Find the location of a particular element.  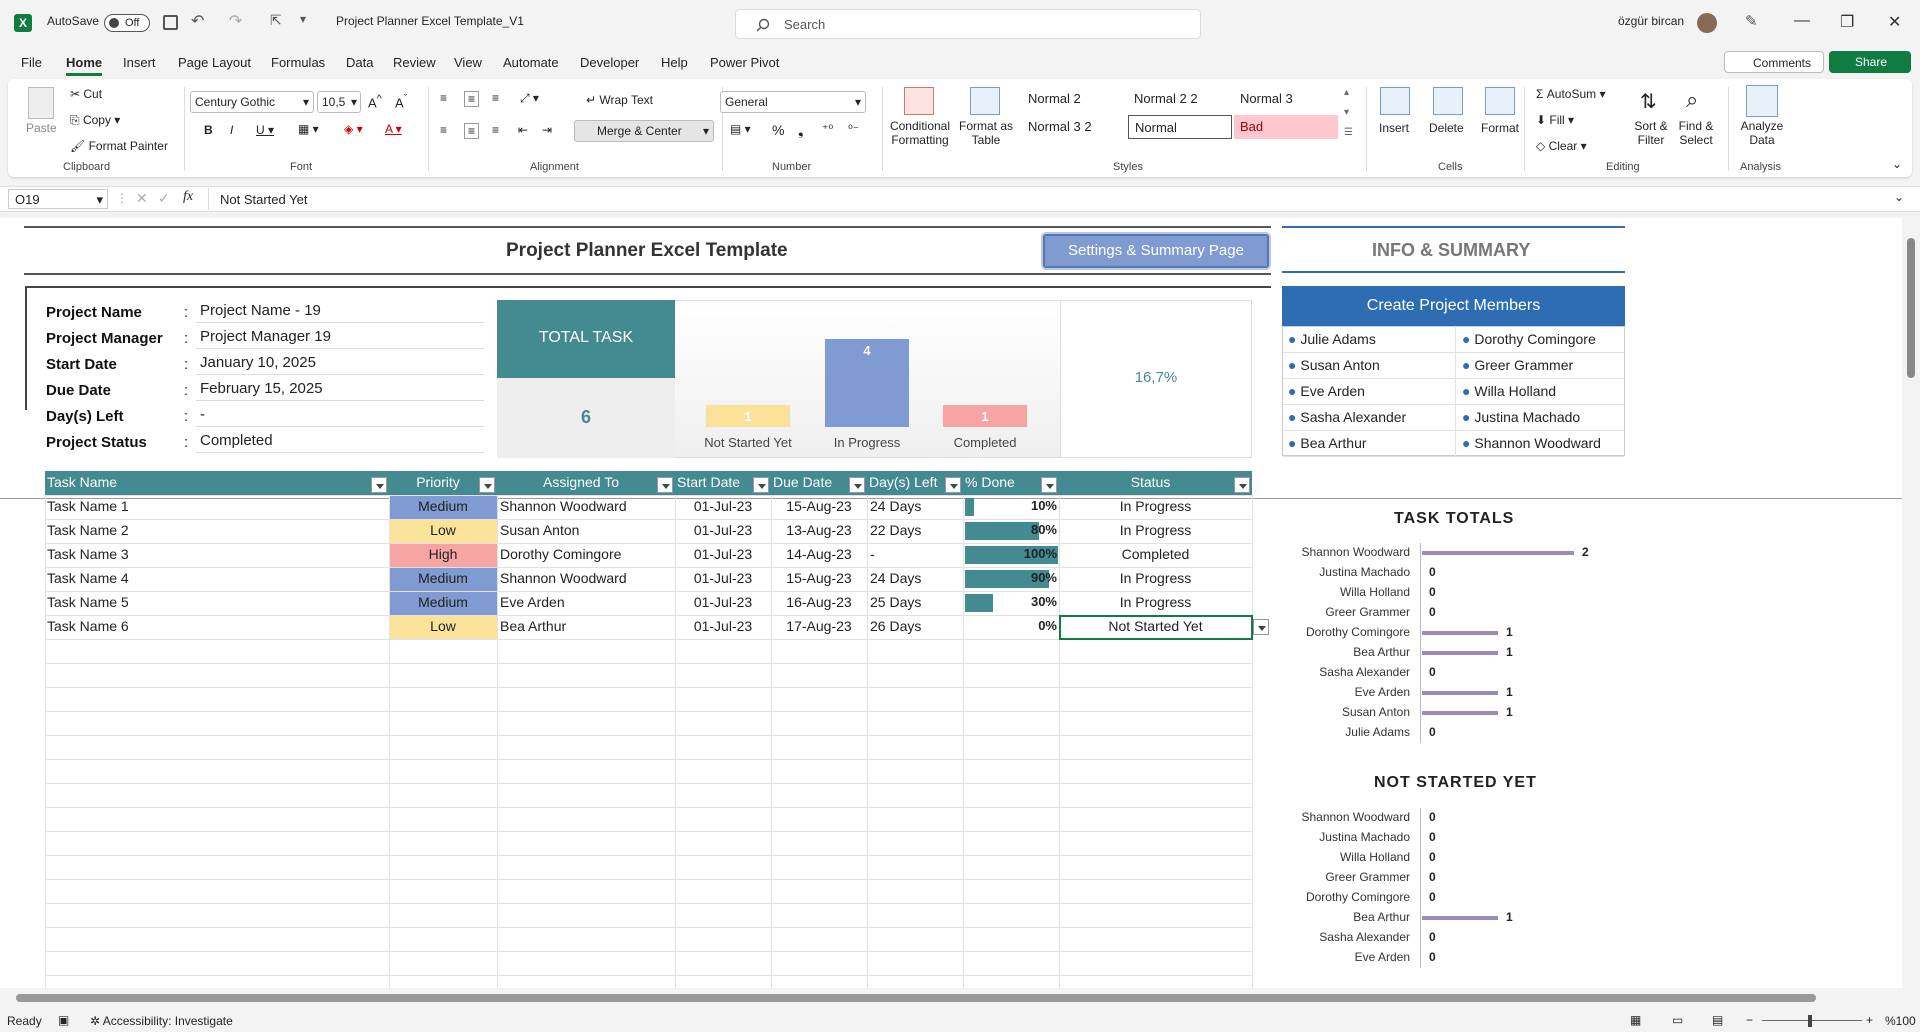

member-item: ● Julie Adams is located at coordinates (1332, 339).